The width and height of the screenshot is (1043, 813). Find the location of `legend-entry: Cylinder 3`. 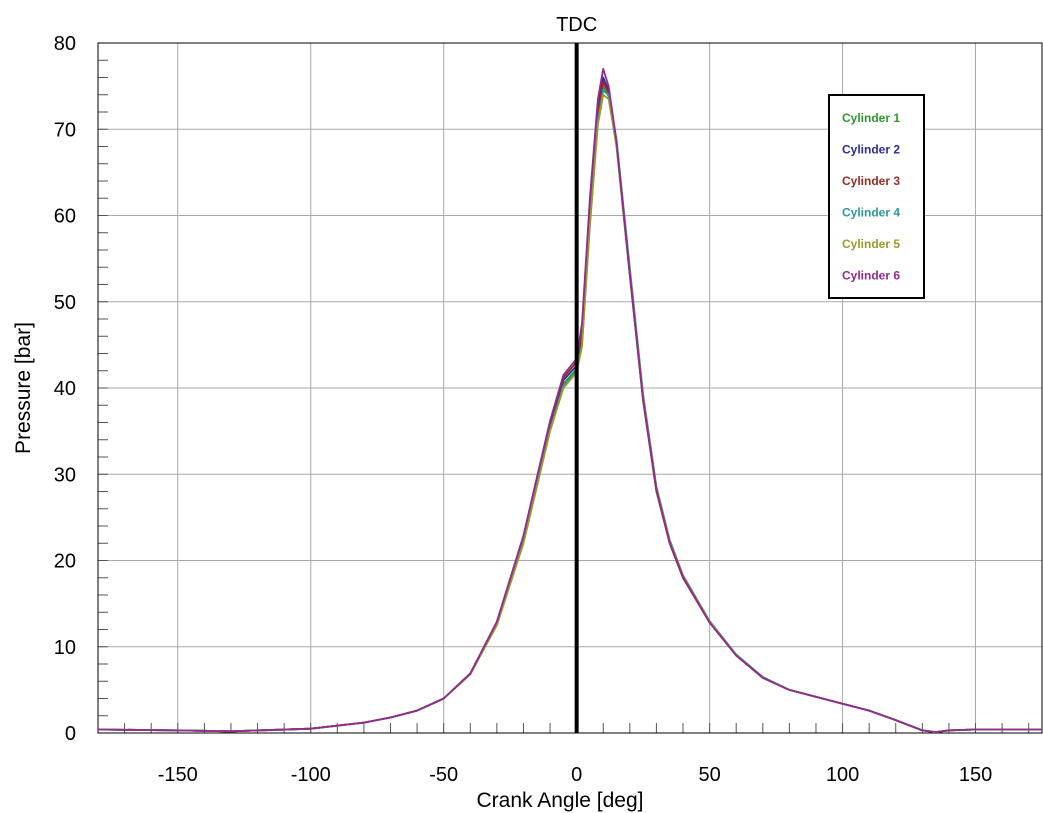

legend-entry: Cylinder 3 is located at coordinates (871, 181).